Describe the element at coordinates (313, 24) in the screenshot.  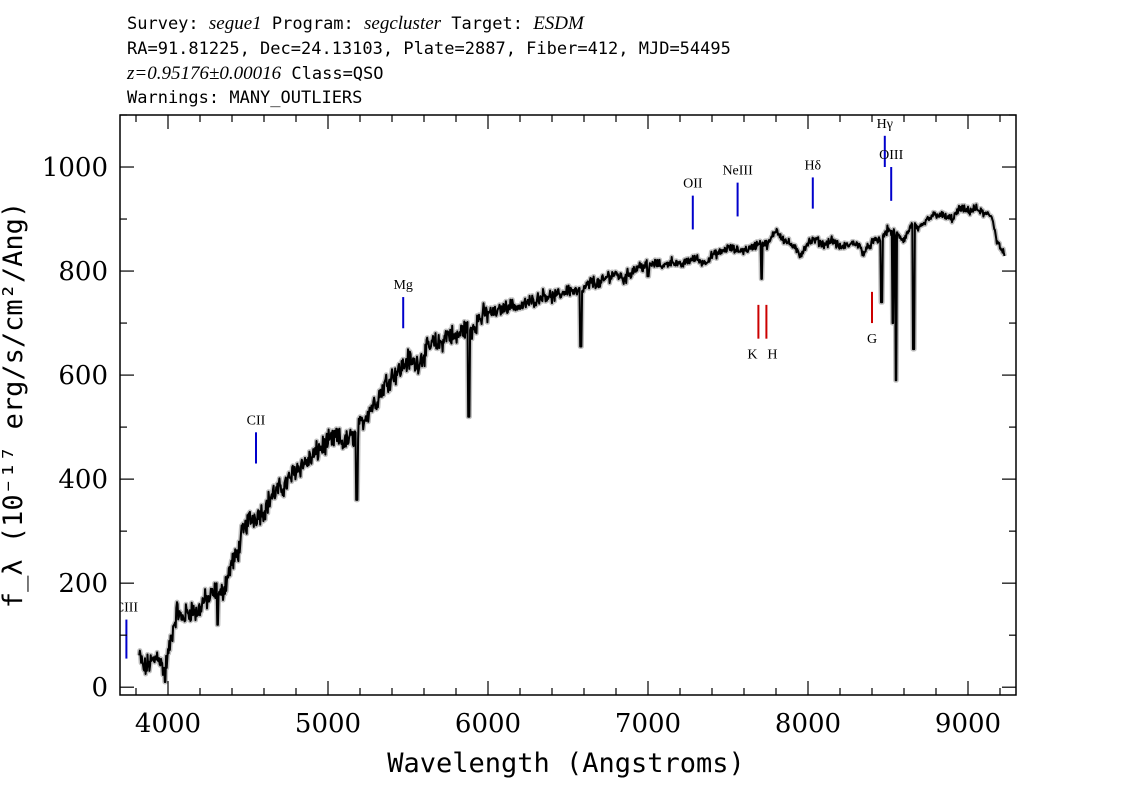
I see `program-label: Program:` at that location.